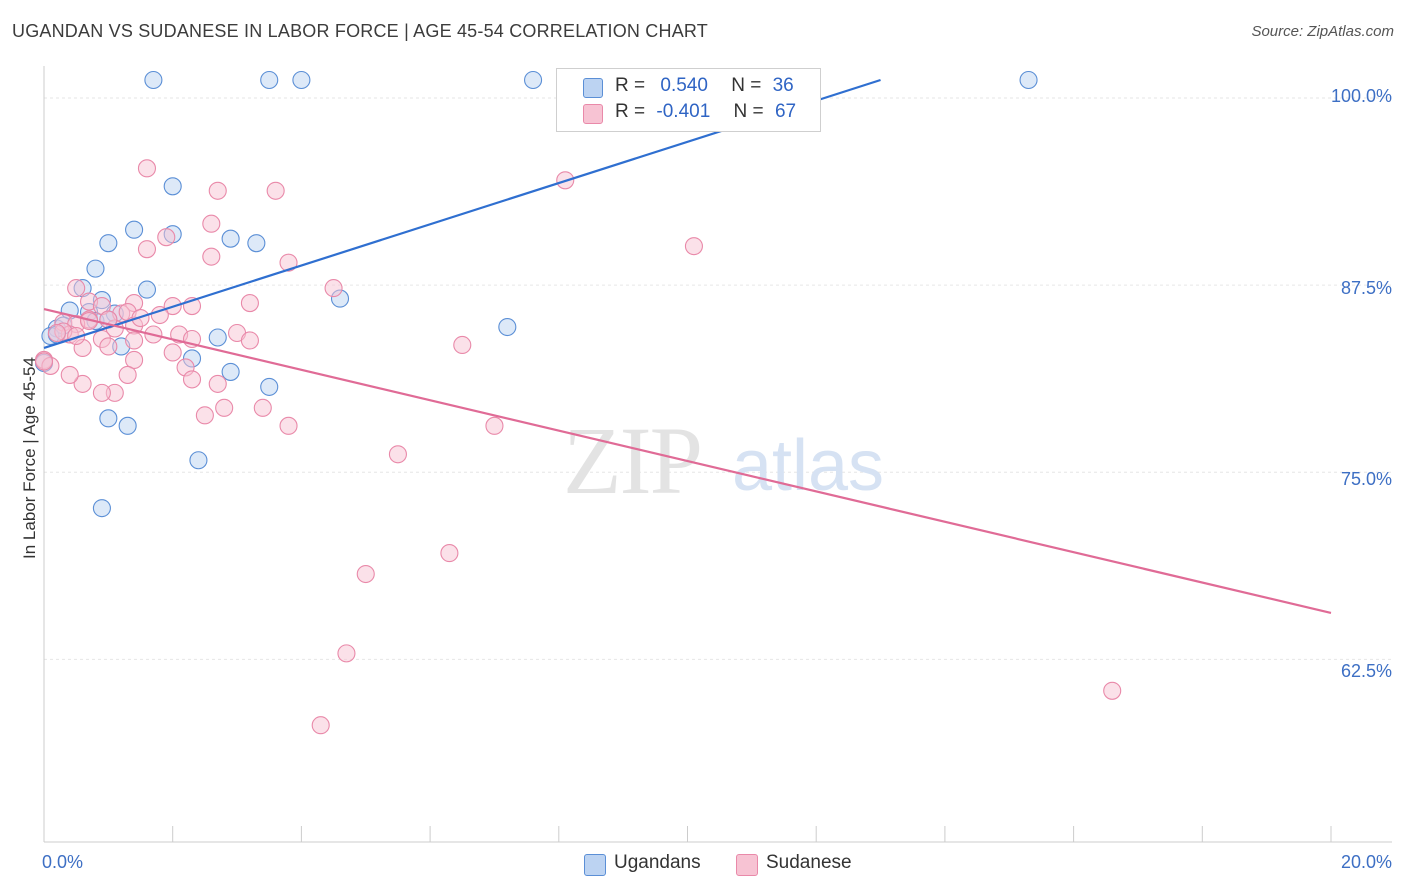 This screenshot has width=1406, height=892. What do you see at coordinates (29, 458) in the screenshot?
I see `y-axis-label: In Labor Force | Age 45-54` at bounding box center [29, 458].